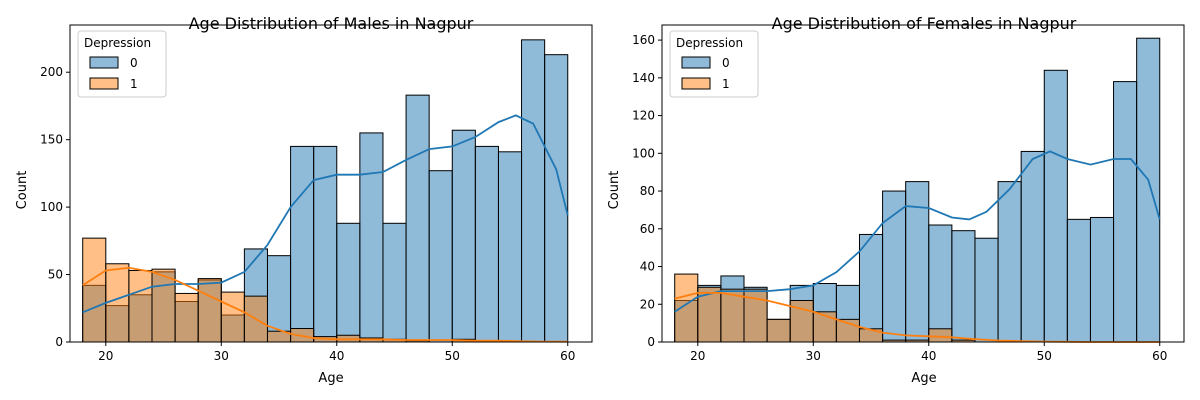  Describe the element at coordinates (51, 72) in the screenshot. I see `y-tick-label: 200` at that location.